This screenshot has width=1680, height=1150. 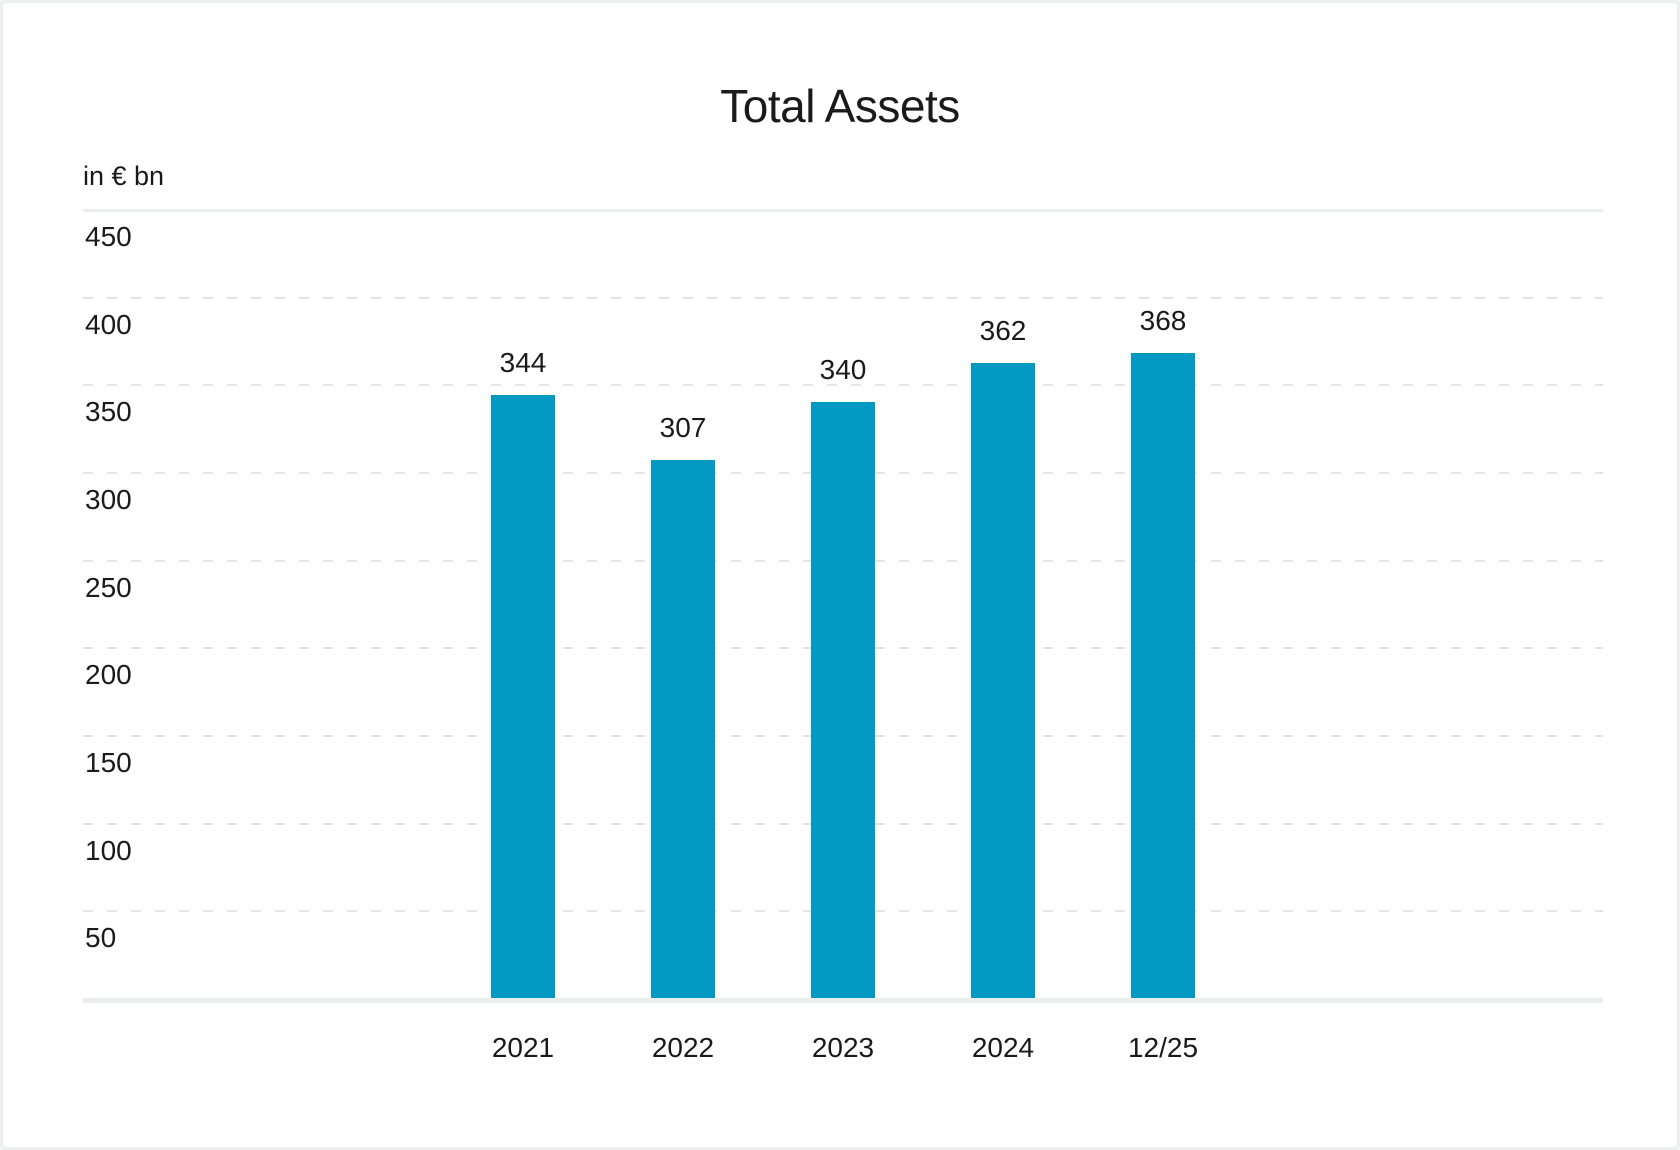 What do you see at coordinates (843, 1047) in the screenshot?
I see `x-tick-label-2023: 2023` at bounding box center [843, 1047].